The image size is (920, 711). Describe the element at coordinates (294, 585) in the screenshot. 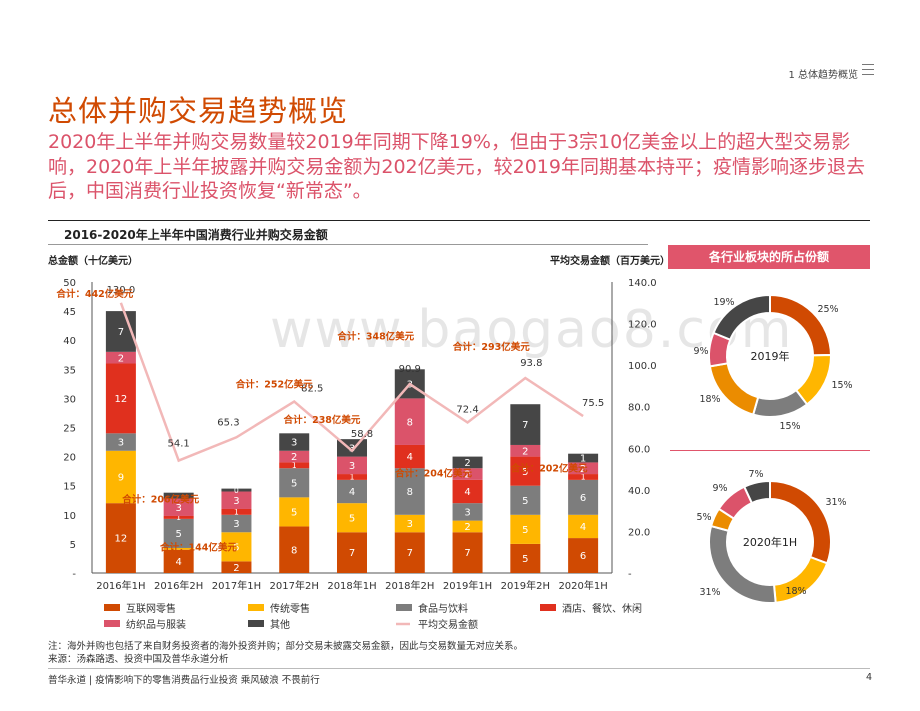

I see `x-tick-label: 2017年2H` at that location.